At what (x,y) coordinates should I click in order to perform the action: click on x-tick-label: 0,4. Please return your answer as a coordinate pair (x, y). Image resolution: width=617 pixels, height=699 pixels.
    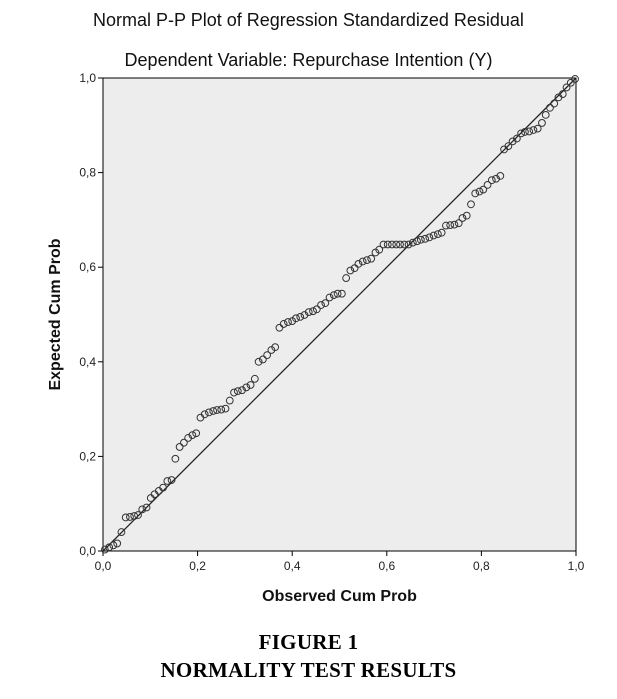
    Looking at the image, I should click on (292, 566).